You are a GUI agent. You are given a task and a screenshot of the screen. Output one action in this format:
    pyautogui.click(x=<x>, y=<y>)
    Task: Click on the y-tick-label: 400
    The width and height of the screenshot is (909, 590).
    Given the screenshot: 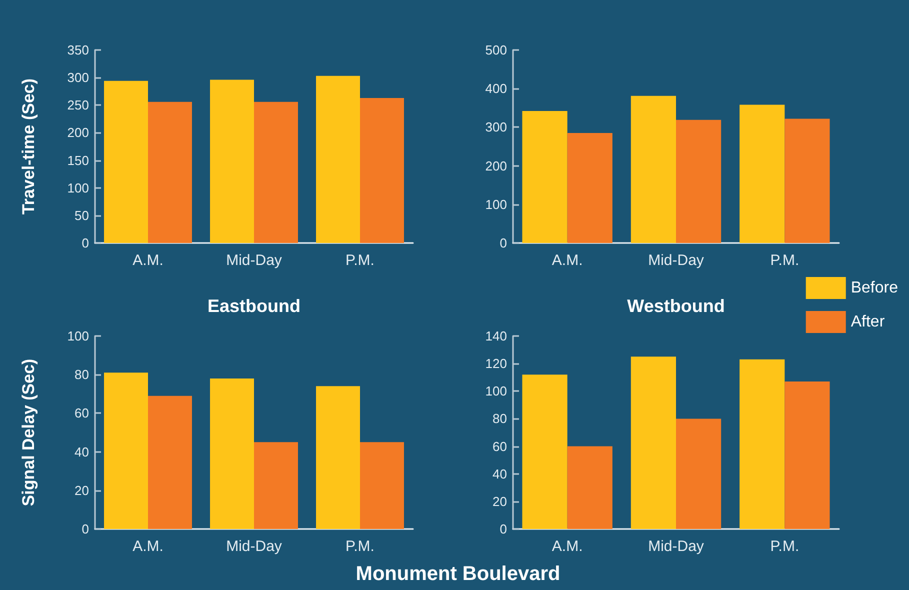 What is the action you would take?
    pyautogui.click(x=496, y=88)
    